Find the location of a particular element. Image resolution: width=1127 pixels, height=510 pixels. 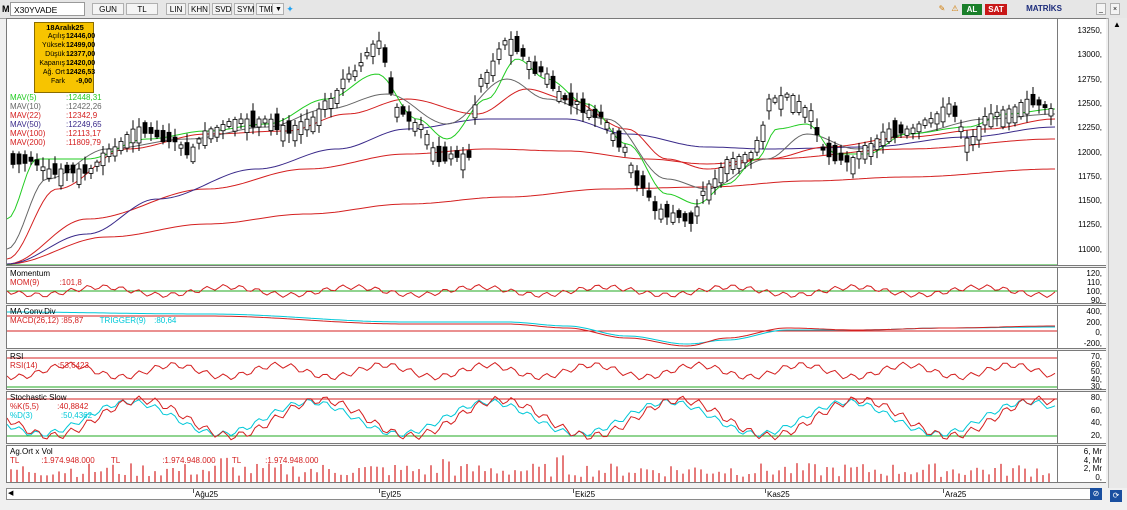

momentum-panel: Momentum MOM(9) :101,8 is located at coordinates (532, 285).